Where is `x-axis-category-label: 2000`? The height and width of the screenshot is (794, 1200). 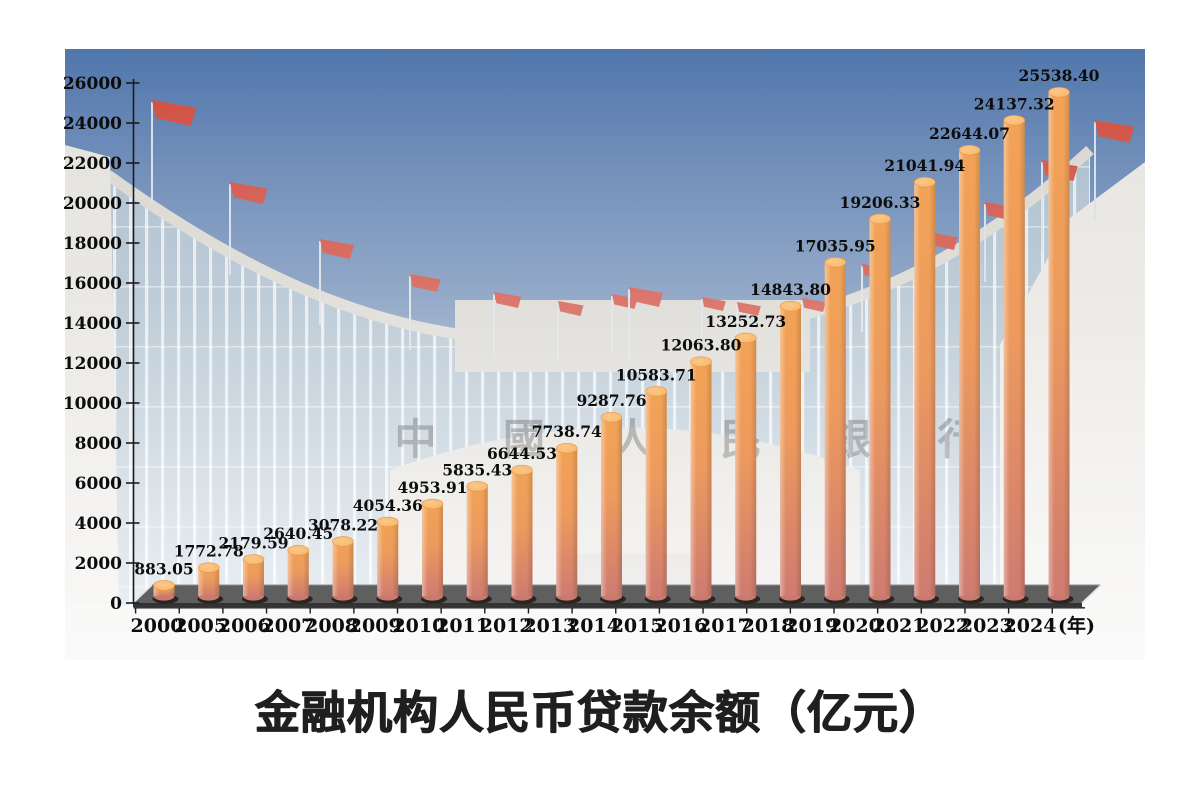 x-axis-category-label: 2000 is located at coordinates (157, 626).